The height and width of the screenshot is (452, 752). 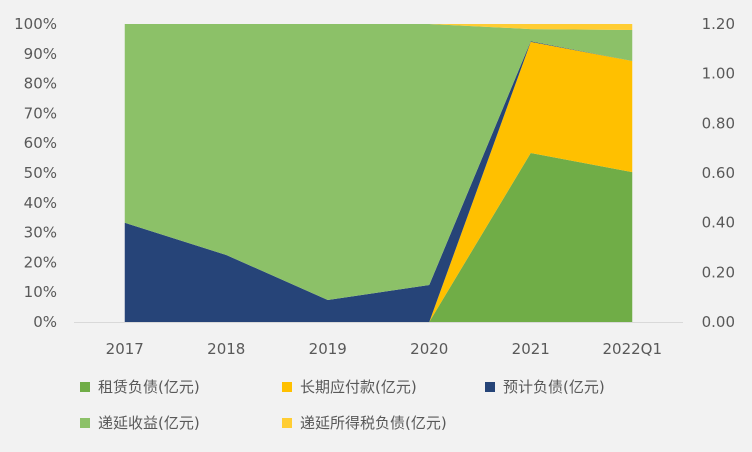 I want to click on y-left-tick-label: 70%, so click(x=40, y=113).